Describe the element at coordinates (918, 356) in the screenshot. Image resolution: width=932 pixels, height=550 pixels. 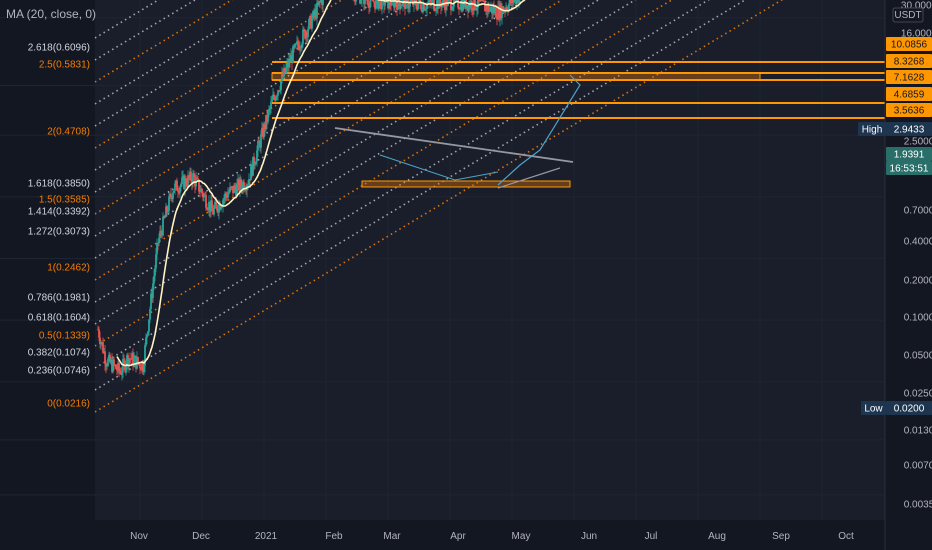
I see `price-tick-label: 0.0500` at that location.